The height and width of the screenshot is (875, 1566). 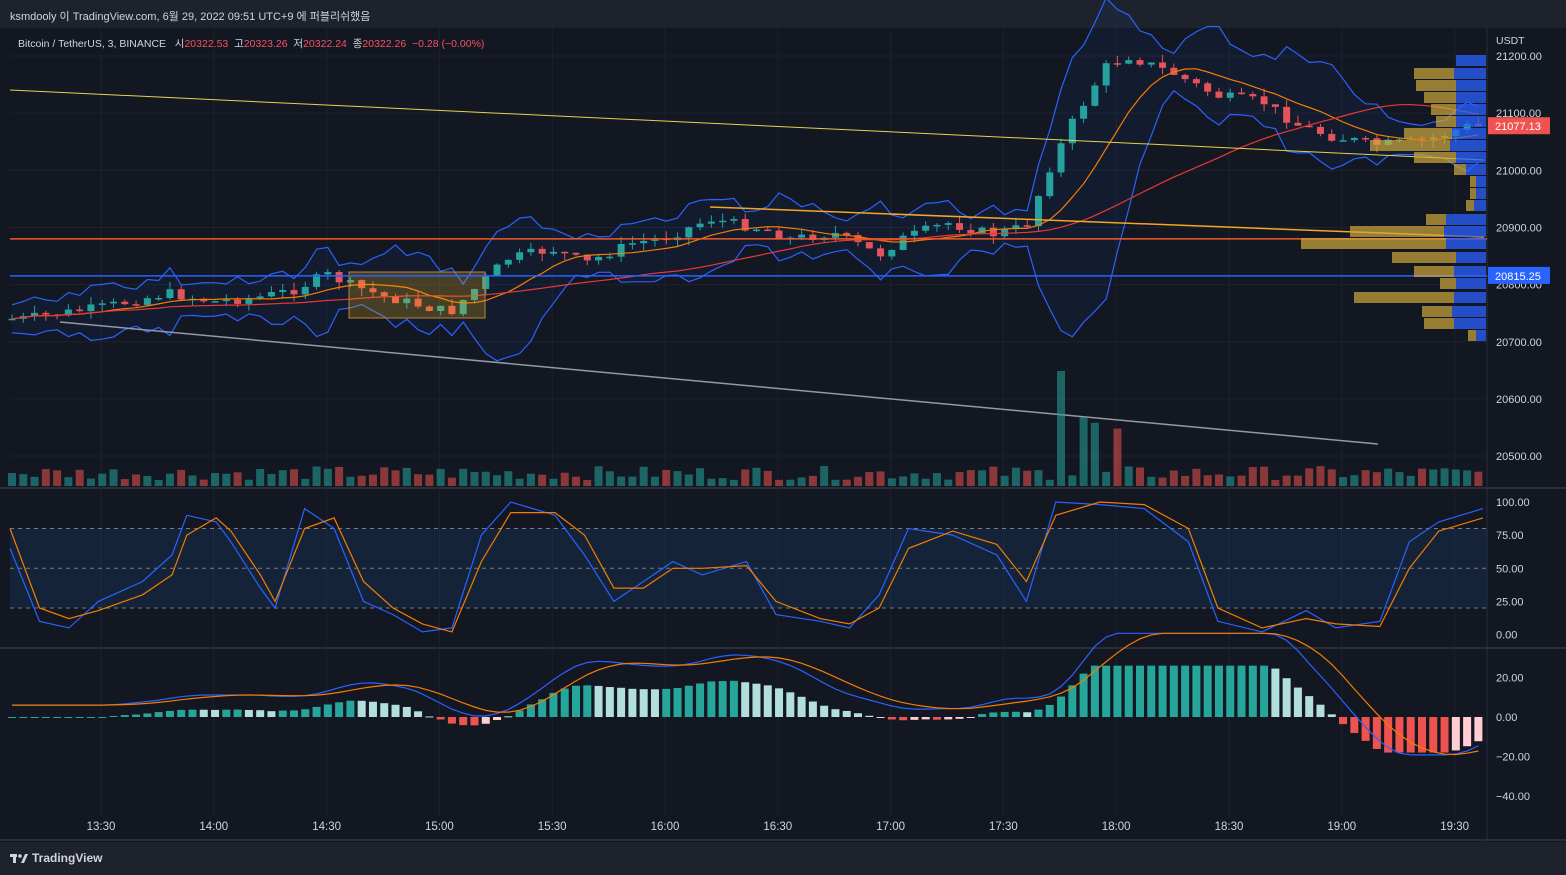 What do you see at coordinates (448, 44) in the screenshot?
I see `change-value: −0.28 (−0.00%)` at bounding box center [448, 44].